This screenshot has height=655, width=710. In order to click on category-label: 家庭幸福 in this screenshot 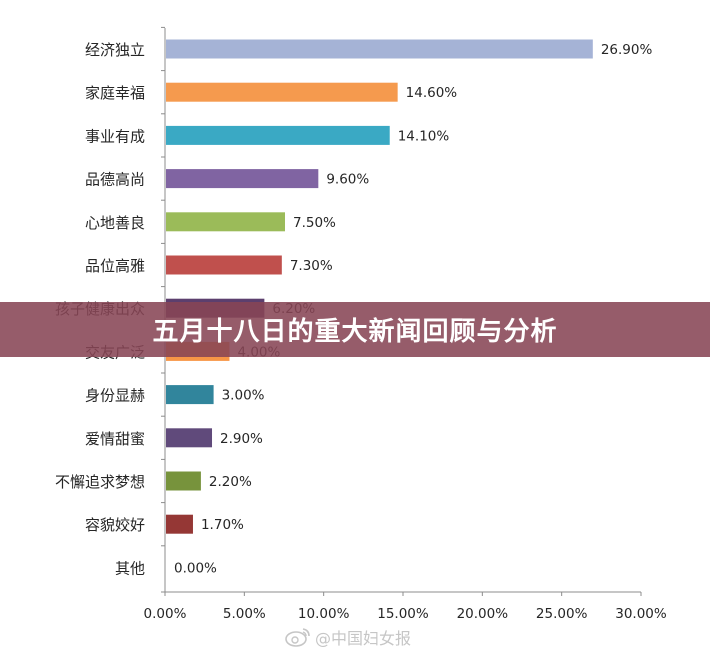, I will do `click(115, 93)`.